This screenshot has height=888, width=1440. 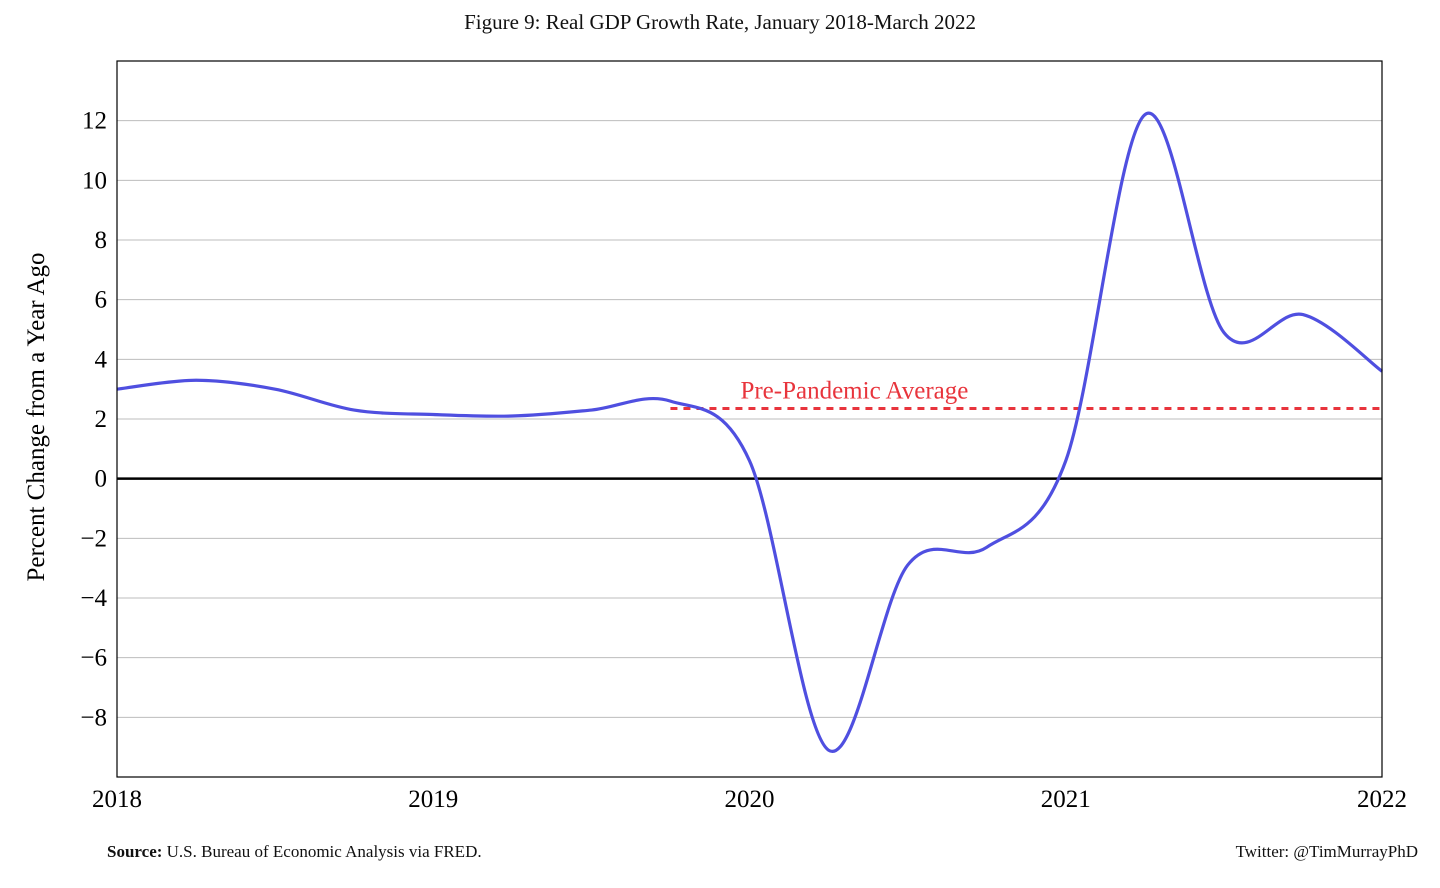 I want to click on y-tick-label: −4, so click(x=93, y=598).